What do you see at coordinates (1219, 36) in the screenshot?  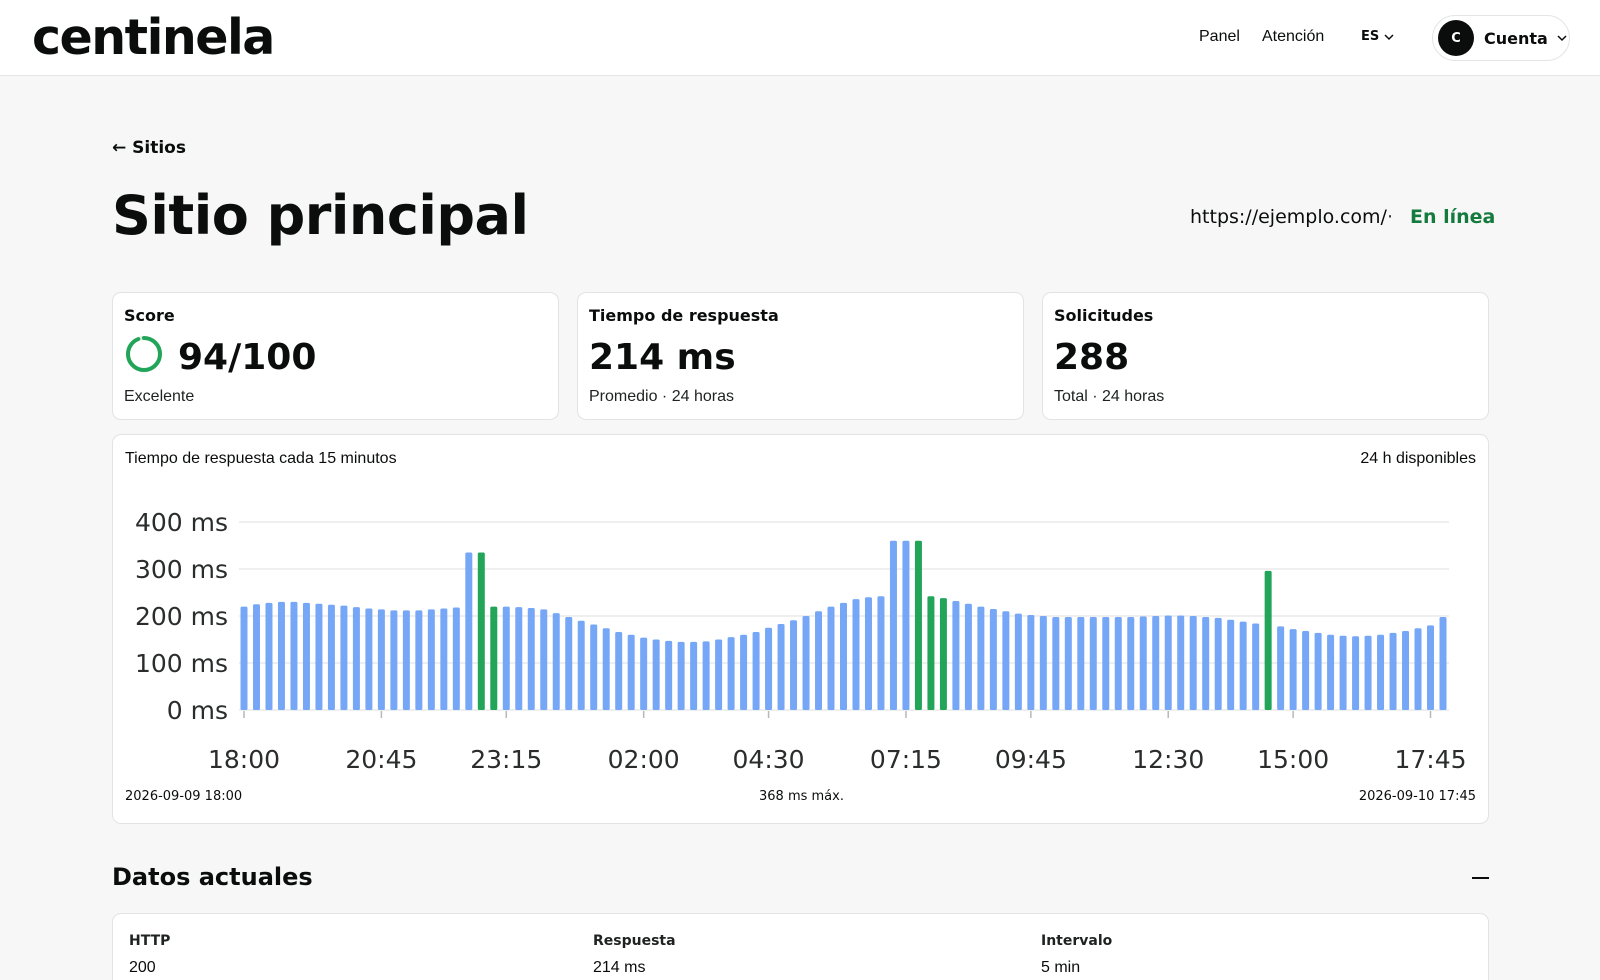 I see `nav-panel: Panel` at bounding box center [1219, 36].